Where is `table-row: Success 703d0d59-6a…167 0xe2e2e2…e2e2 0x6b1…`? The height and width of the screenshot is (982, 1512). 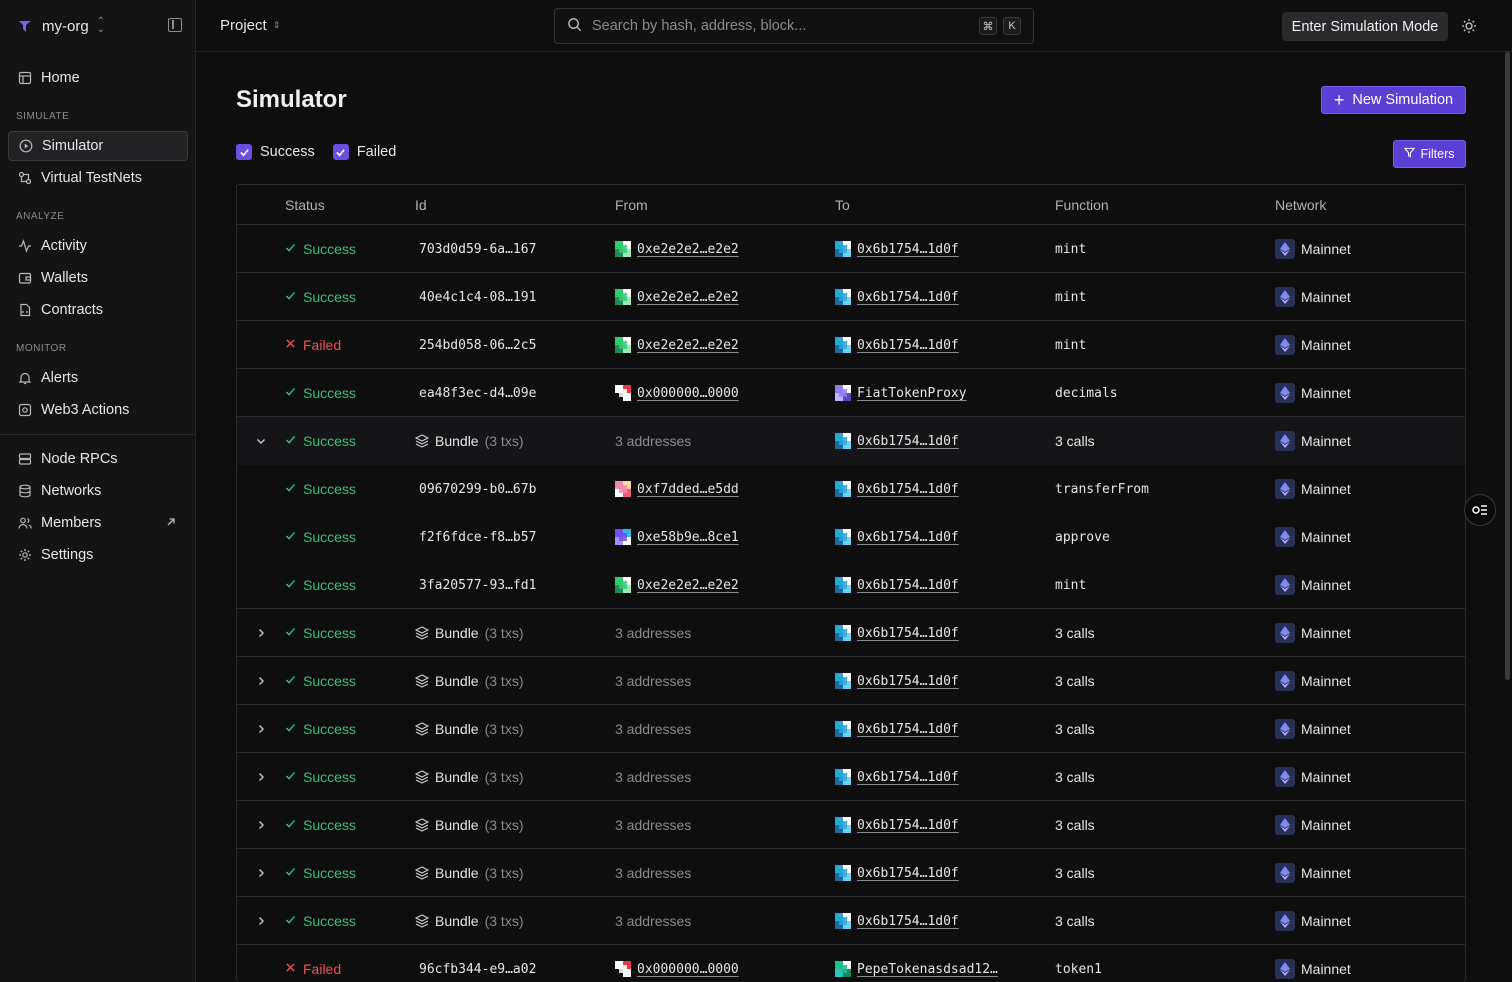 table-row: Success 703d0d59-6a…167 0xe2e2e2…e2e2 0x6b1… is located at coordinates (851, 249).